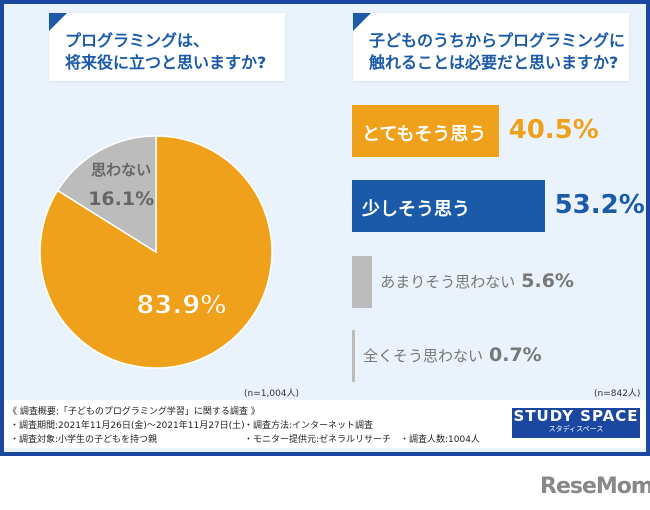  What do you see at coordinates (127, 426) in the screenshot?
I see `survey-period: ・調査期間:2021年11月26日(金)〜2021年11月27日(土)` at bounding box center [127, 426].